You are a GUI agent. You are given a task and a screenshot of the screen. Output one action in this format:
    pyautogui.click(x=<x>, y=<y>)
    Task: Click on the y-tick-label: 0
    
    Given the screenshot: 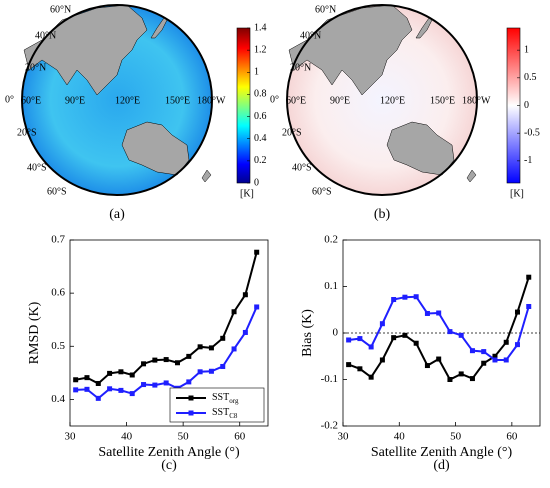 What is the action you would take?
    pyautogui.click(x=336, y=333)
    